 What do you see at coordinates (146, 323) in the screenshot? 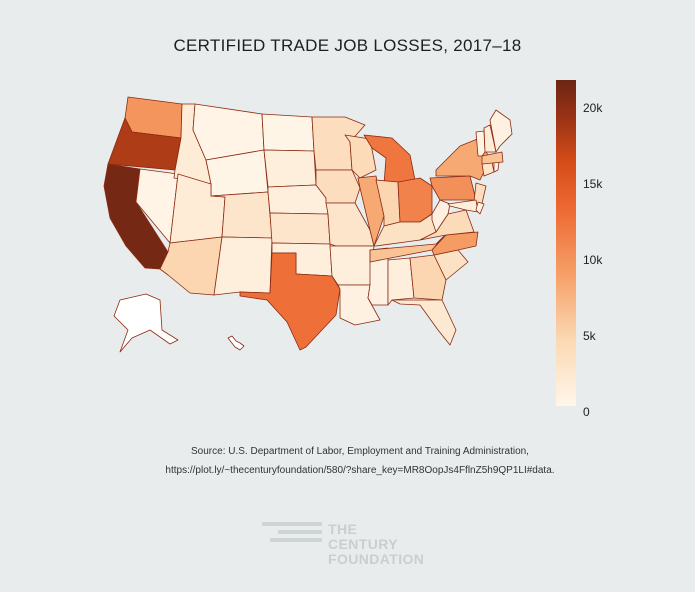
I see `state-ak` at bounding box center [146, 323].